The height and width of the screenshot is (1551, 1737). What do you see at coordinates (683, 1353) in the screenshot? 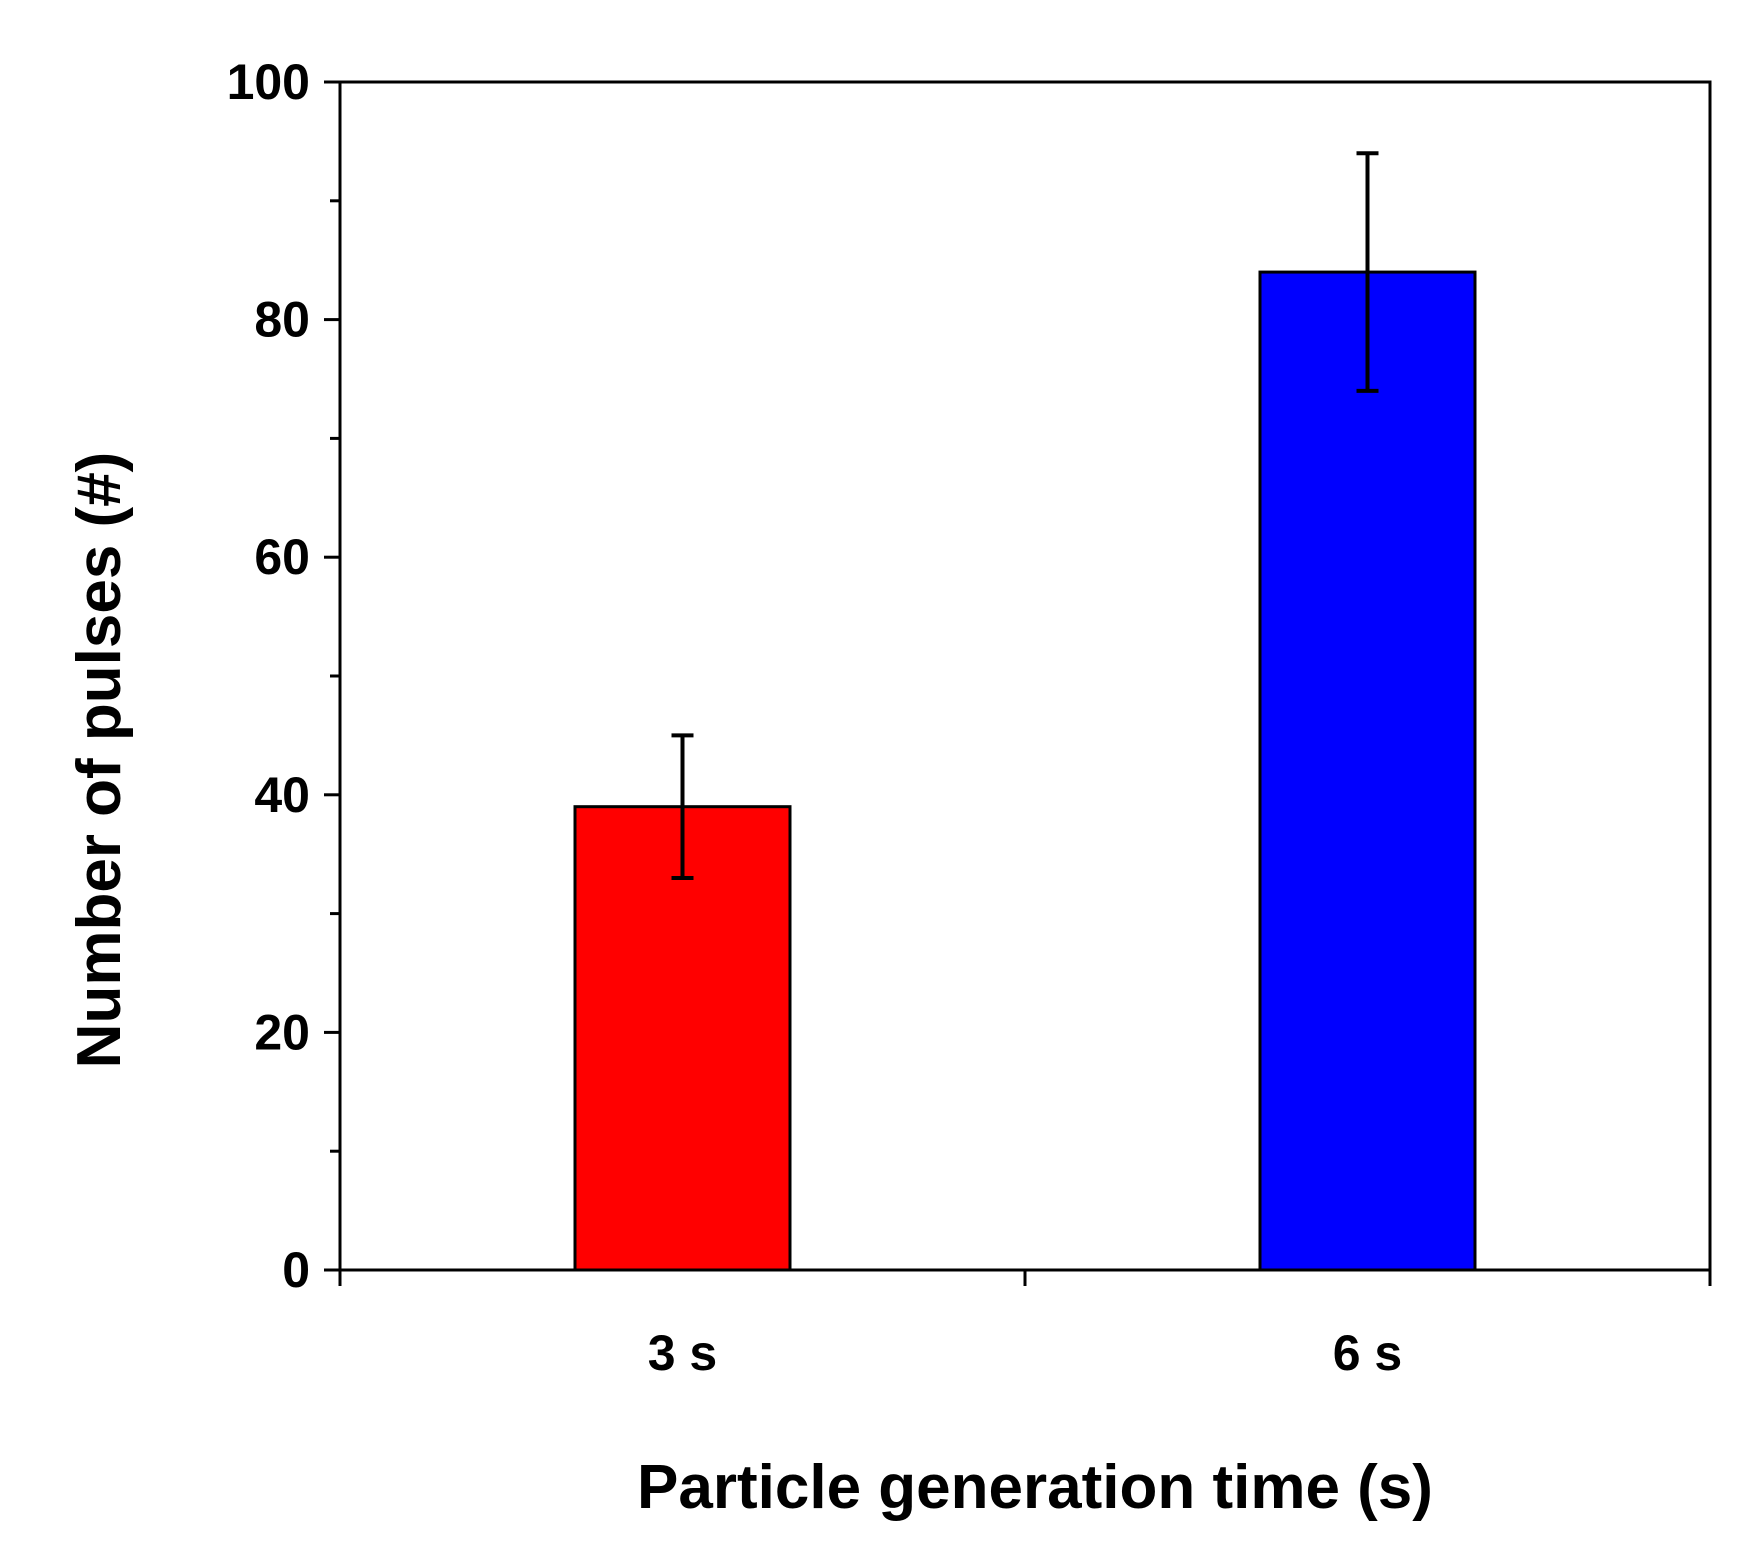
I see `x-tick-label: 3 s` at bounding box center [683, 1353].